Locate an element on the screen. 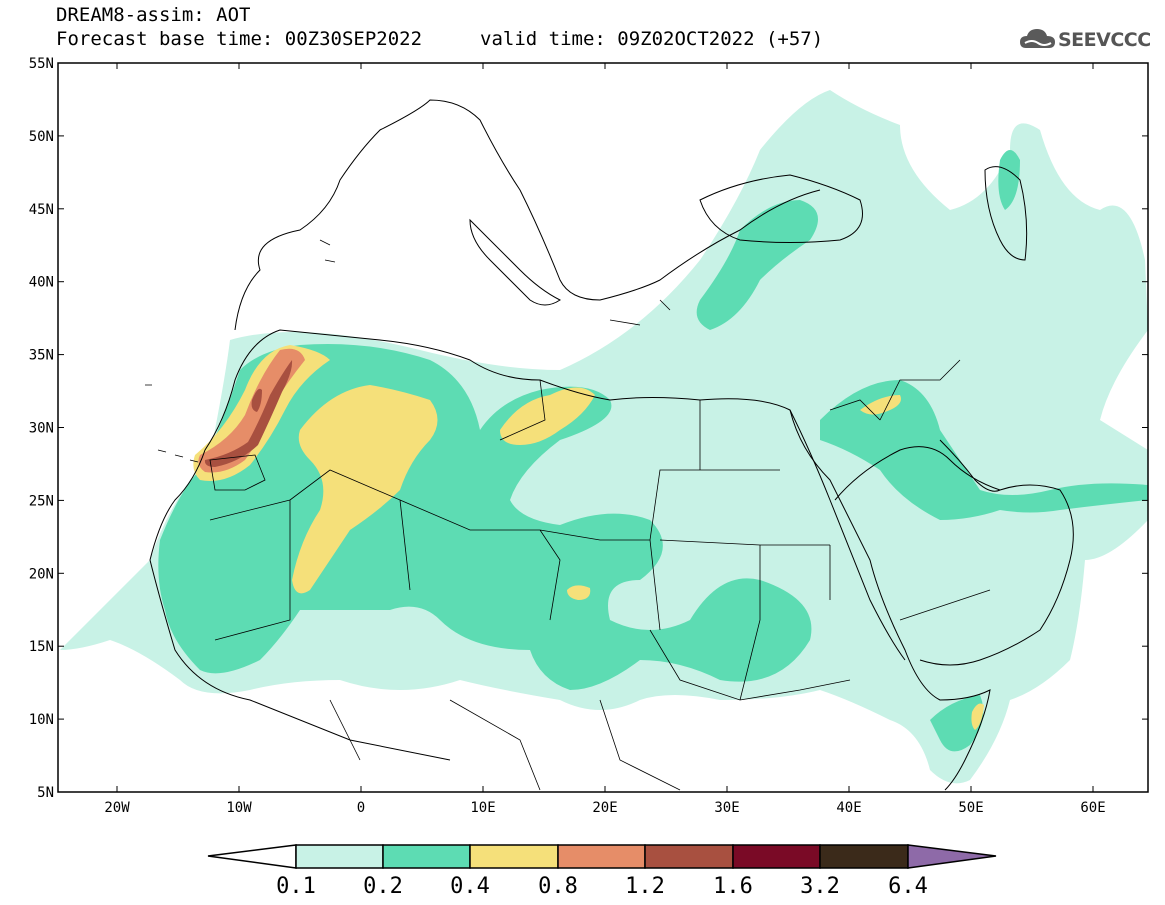 The image size is (1165, 905). lon-label: 0 is located at coordinates (361, 808).